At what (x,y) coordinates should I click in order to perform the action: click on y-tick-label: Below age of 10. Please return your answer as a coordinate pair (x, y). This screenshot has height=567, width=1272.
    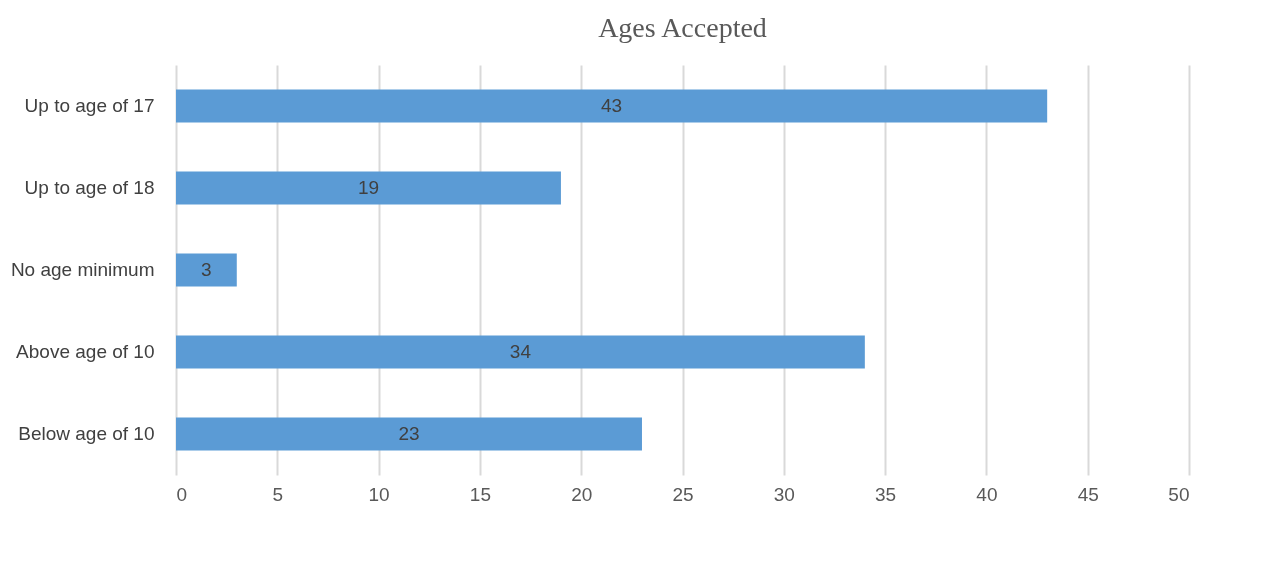
    Looking at the image, I should click on (86, 433).